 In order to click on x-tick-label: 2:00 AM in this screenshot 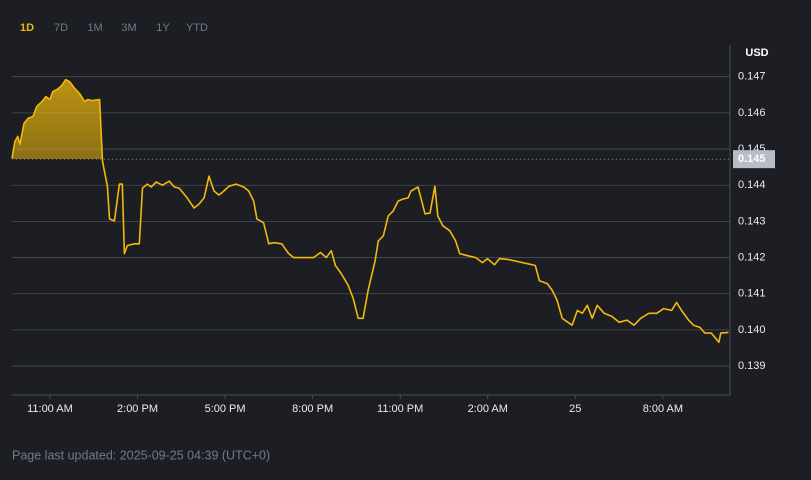, I will do `click(488, 409)`.